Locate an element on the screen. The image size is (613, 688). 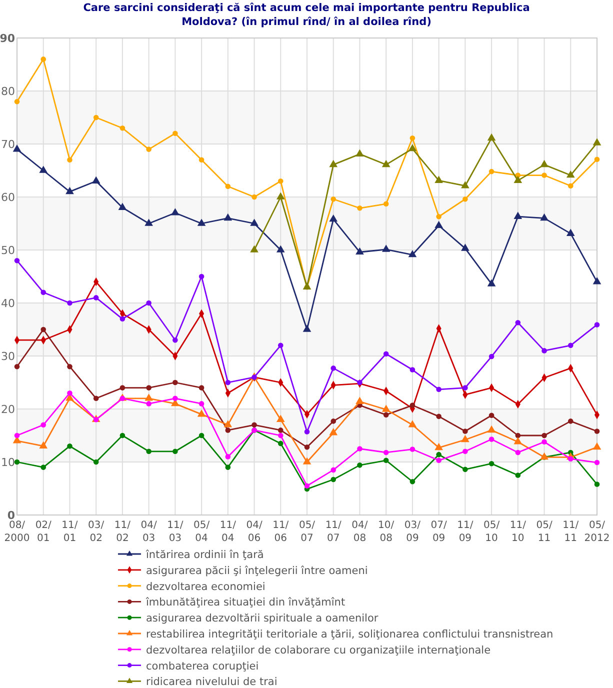
legend-label: combaterea corupţiei is located at coordinates (202, 666).